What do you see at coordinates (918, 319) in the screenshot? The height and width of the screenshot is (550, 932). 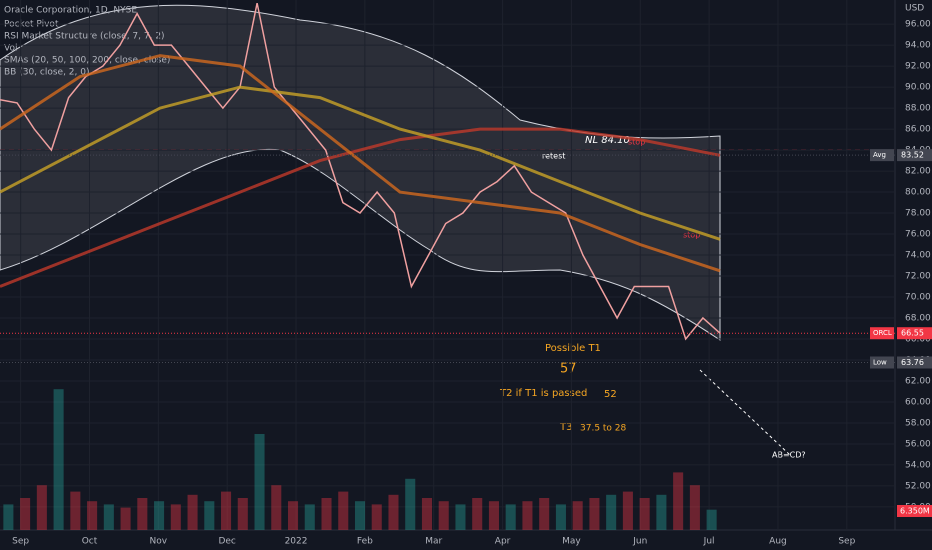 I see `y-tick-label: 68.00` at bounding box center [918, 319].